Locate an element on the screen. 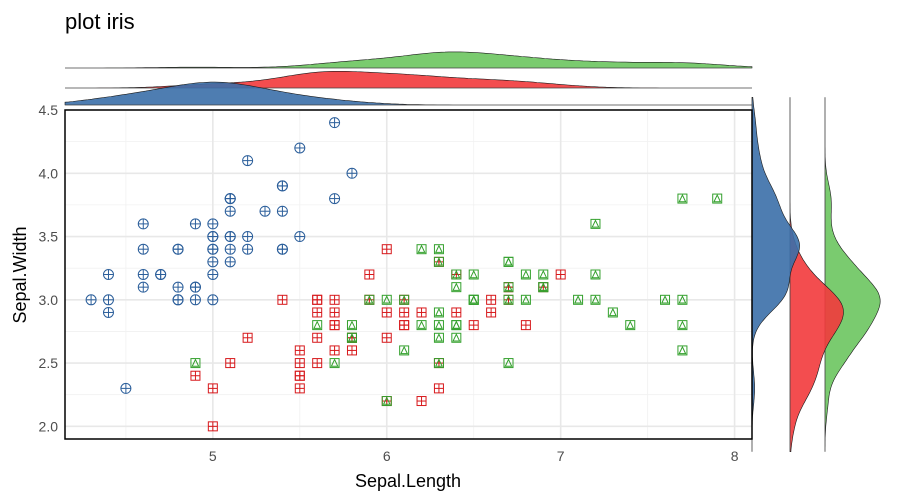 This screenshot has width=900, height=500. x-tick-label: 8 is located at coordinates (735, 456).